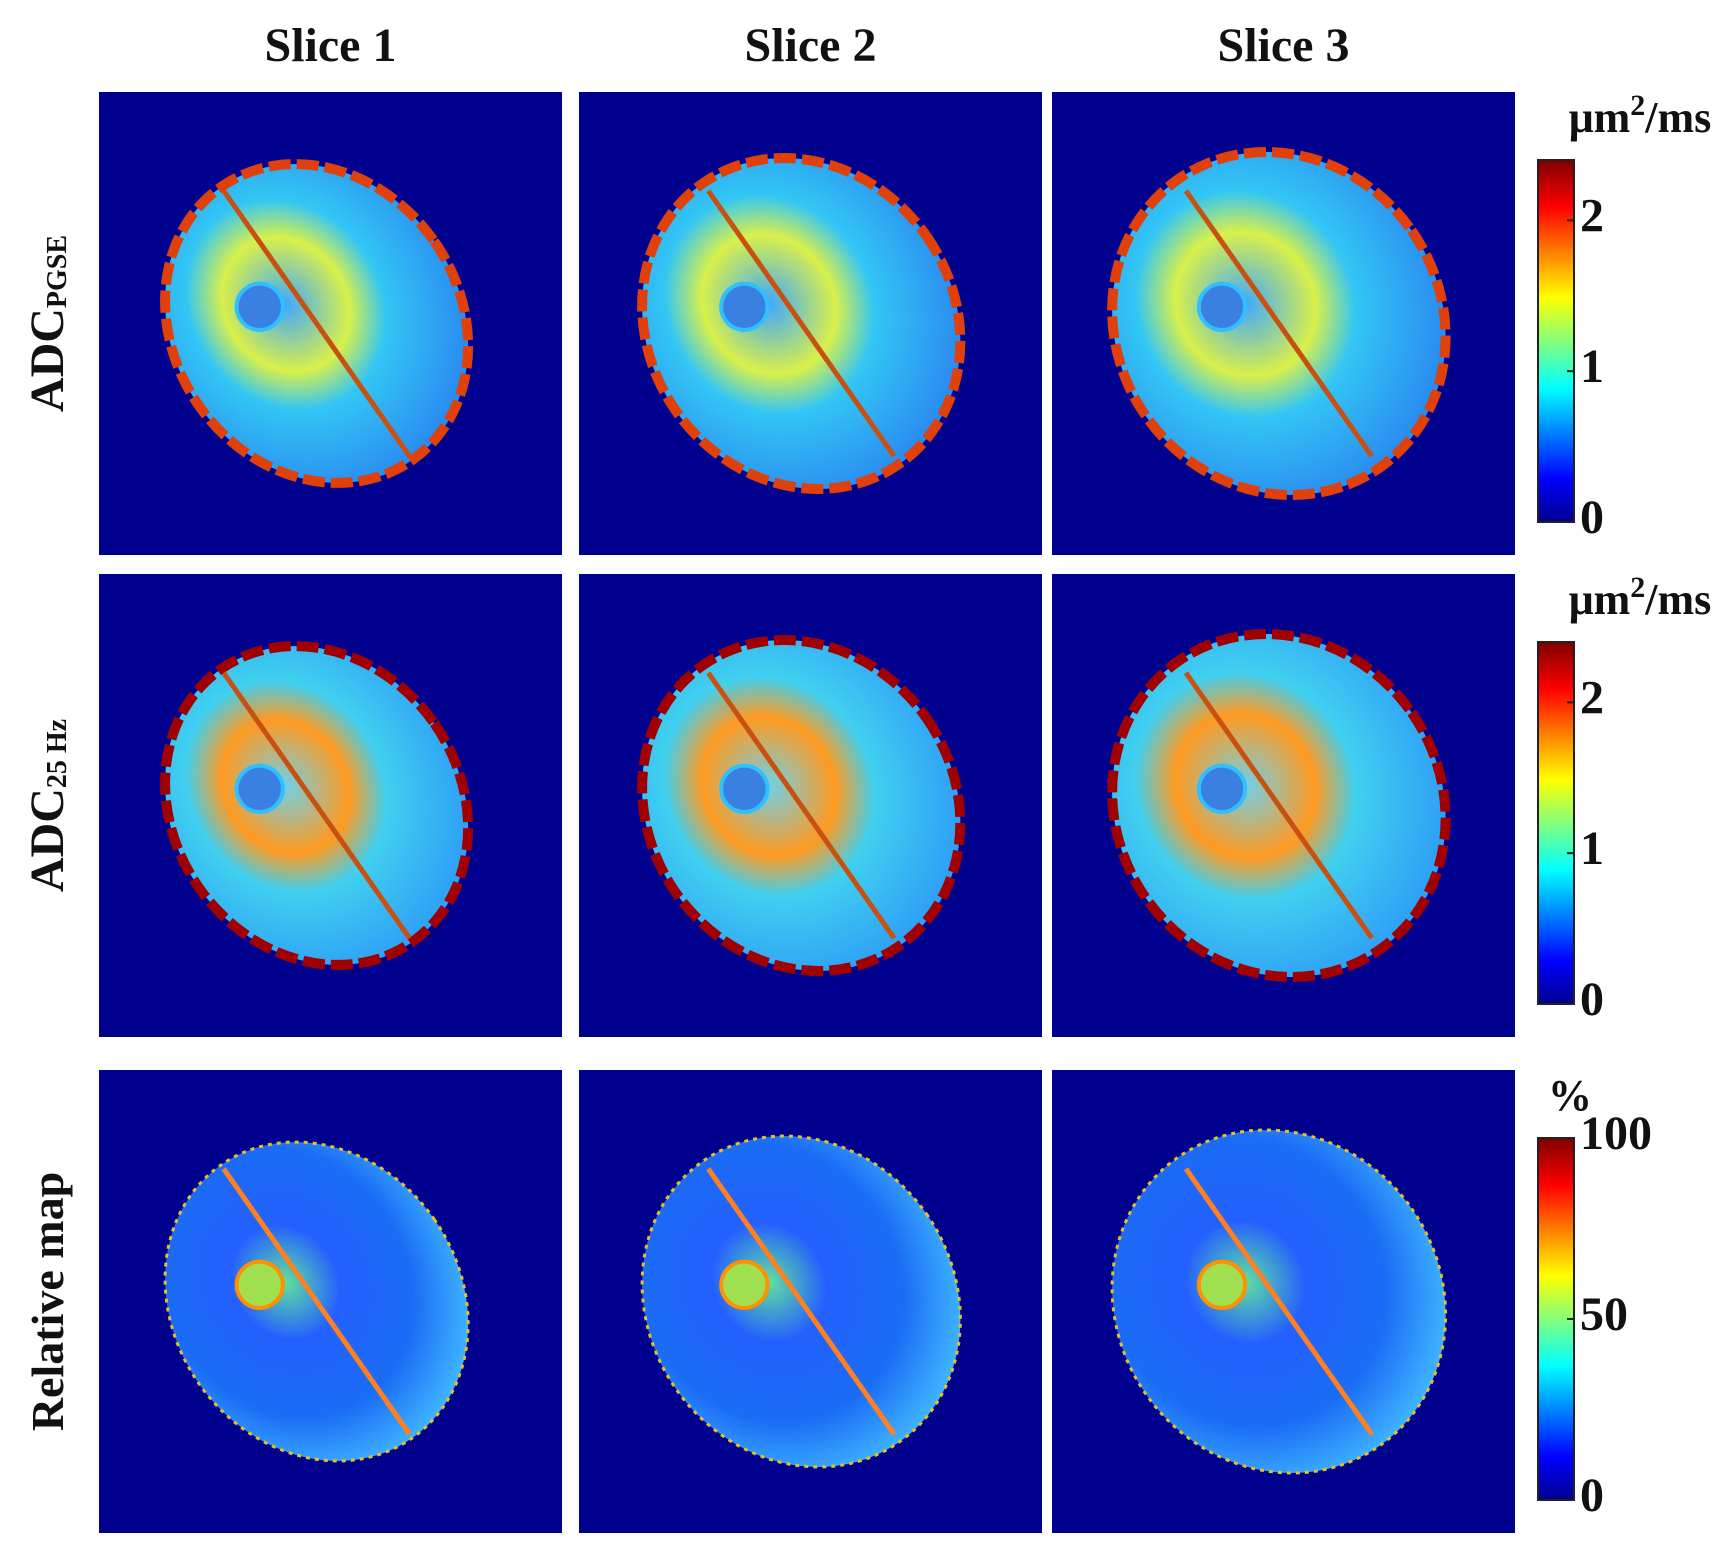 This screenshot has height=1563, width=1723. What do you see at coordinates (811, 45) in the screenshot?
I see `column-title: Slice 2` at bounding box center [811, 45].